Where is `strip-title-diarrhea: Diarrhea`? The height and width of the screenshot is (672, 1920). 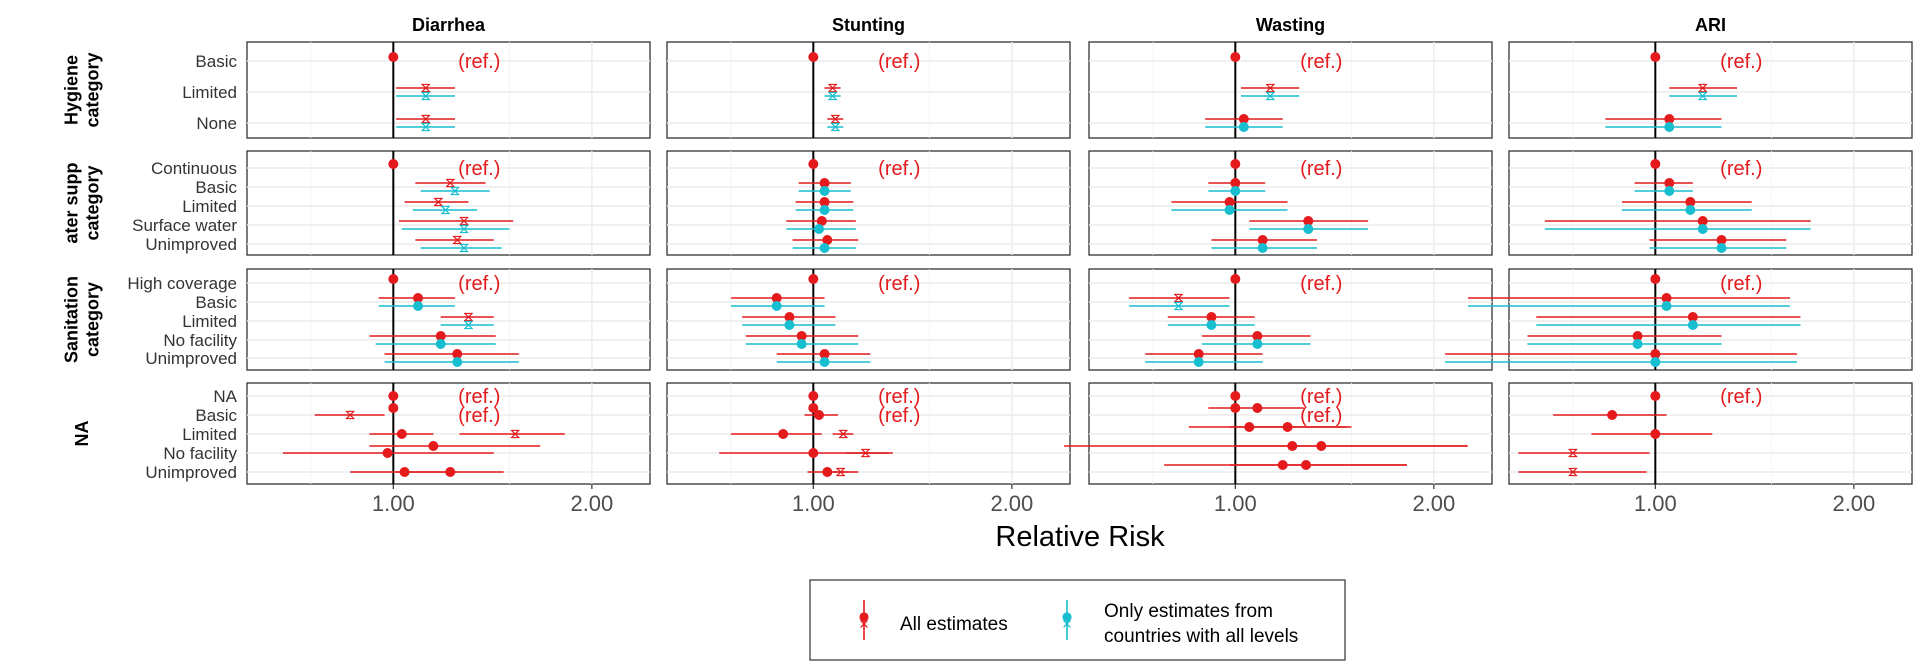 strip-title-diarrhea: Diarrhea is located at coordinates (449, 25).